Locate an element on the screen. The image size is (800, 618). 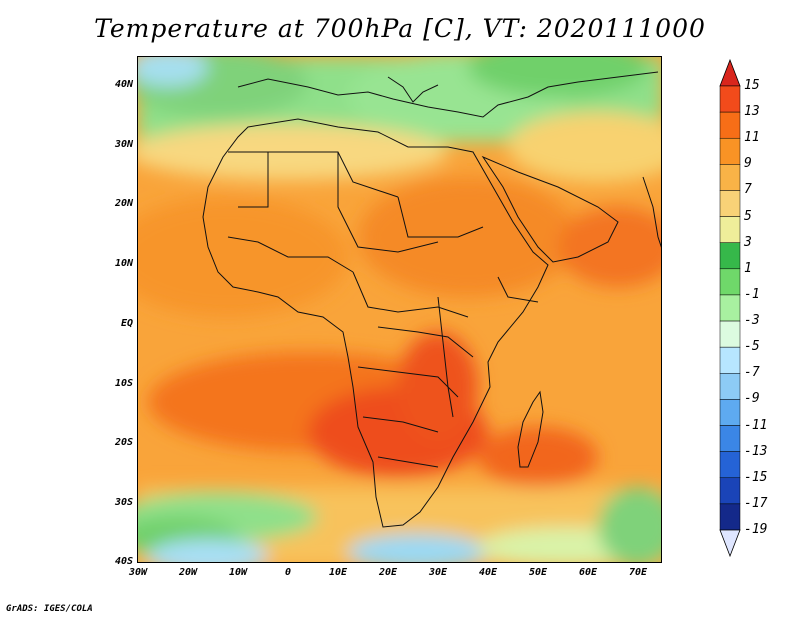
colorbar-label: 13 is located at coordinates (752, 112).